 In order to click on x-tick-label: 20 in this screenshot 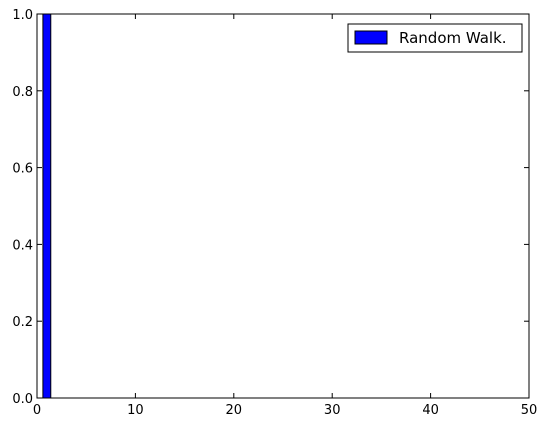, I will do `click(234, 410)`.